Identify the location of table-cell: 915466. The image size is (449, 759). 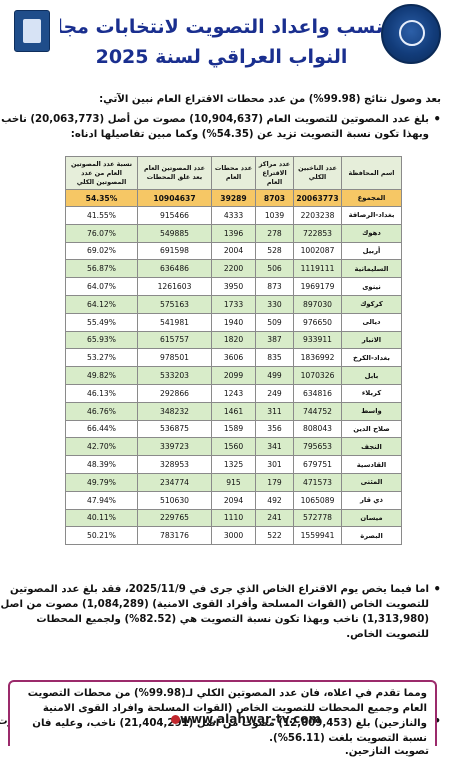
(174, 215).